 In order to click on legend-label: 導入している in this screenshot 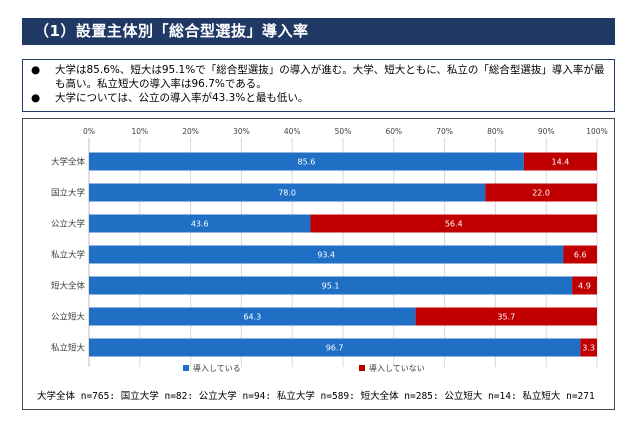, I will do `click(217, 368)`.